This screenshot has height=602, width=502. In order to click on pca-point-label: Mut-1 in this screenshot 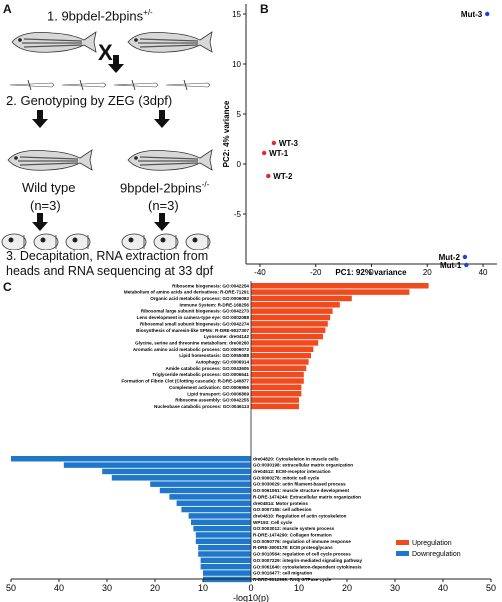, I will do `click(451, 265)`.